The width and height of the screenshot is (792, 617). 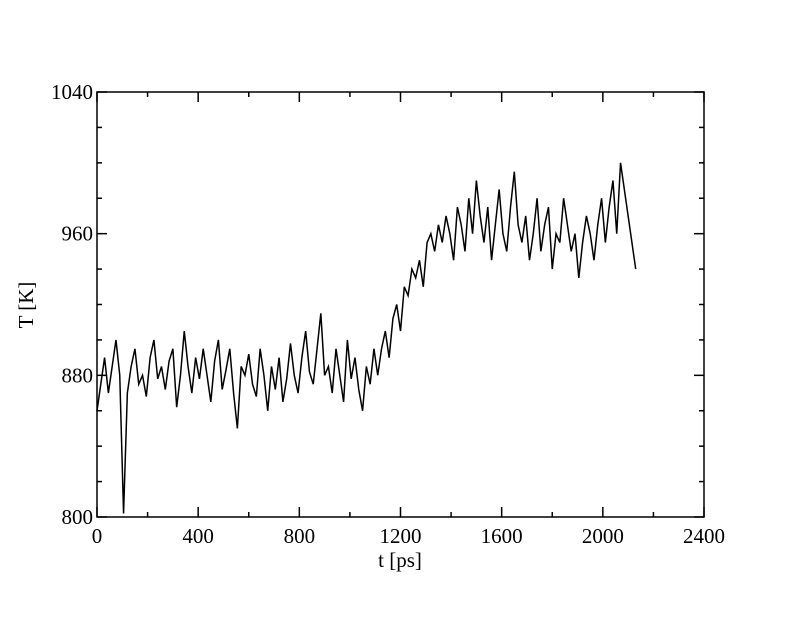 What do you see at coordinates (603, 536) in the screenshot?
I see `x-tick-label: 2000` at bounding box center [603, 536].